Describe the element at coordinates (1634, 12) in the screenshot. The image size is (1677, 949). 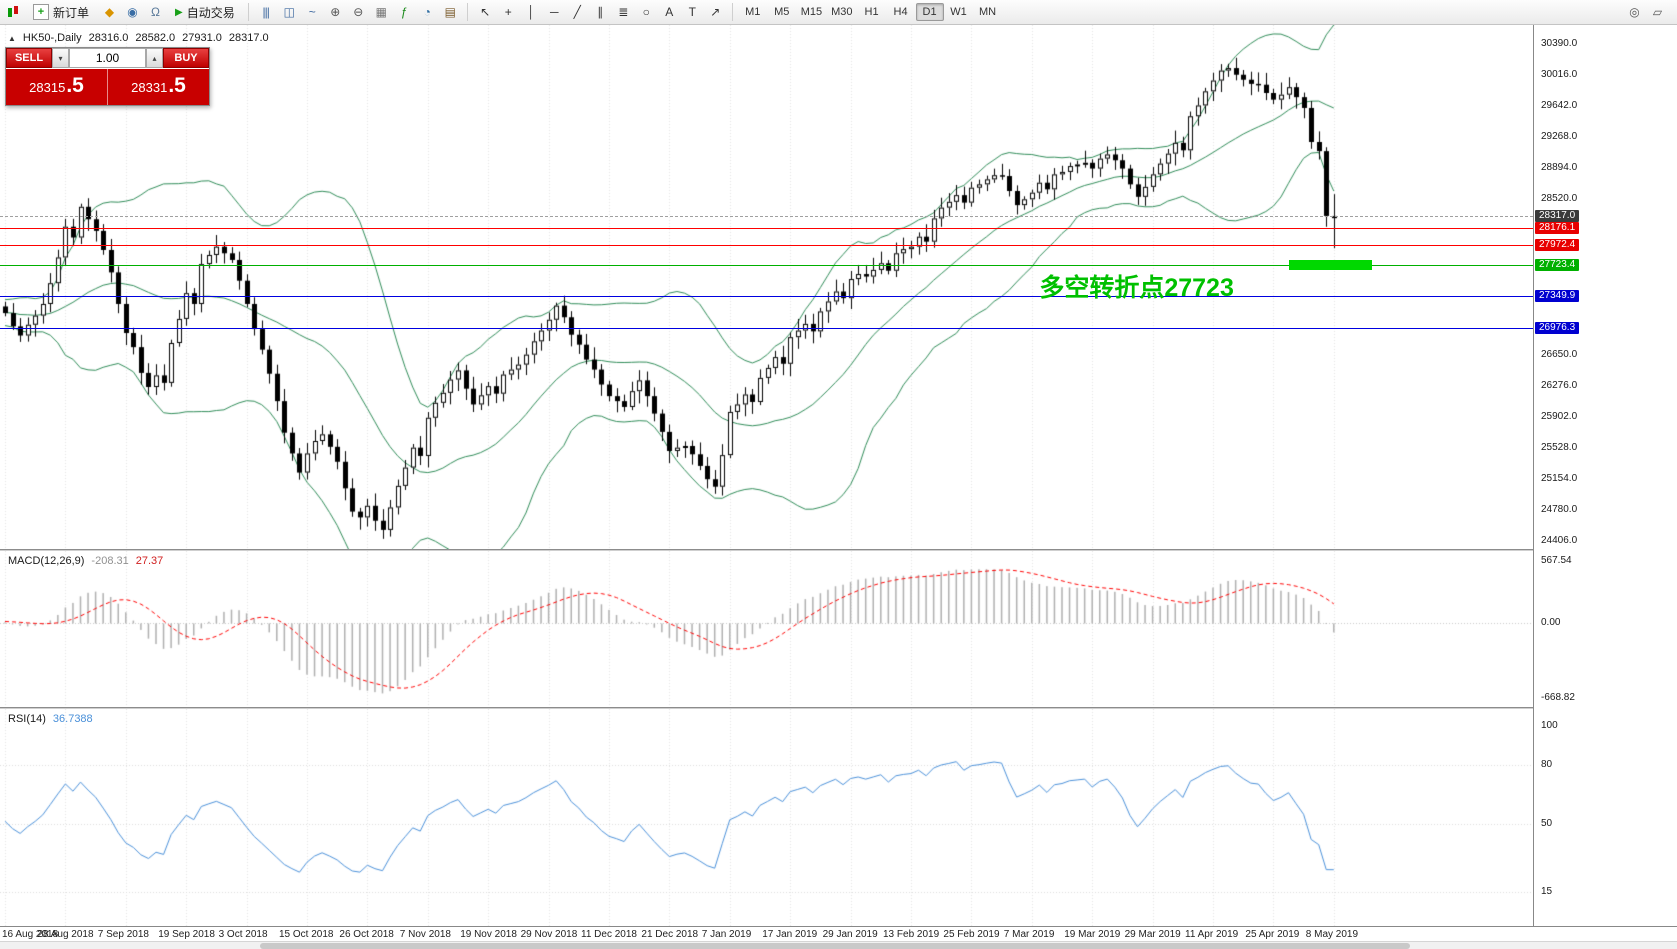
I see `search-icon: ◎` at that location.